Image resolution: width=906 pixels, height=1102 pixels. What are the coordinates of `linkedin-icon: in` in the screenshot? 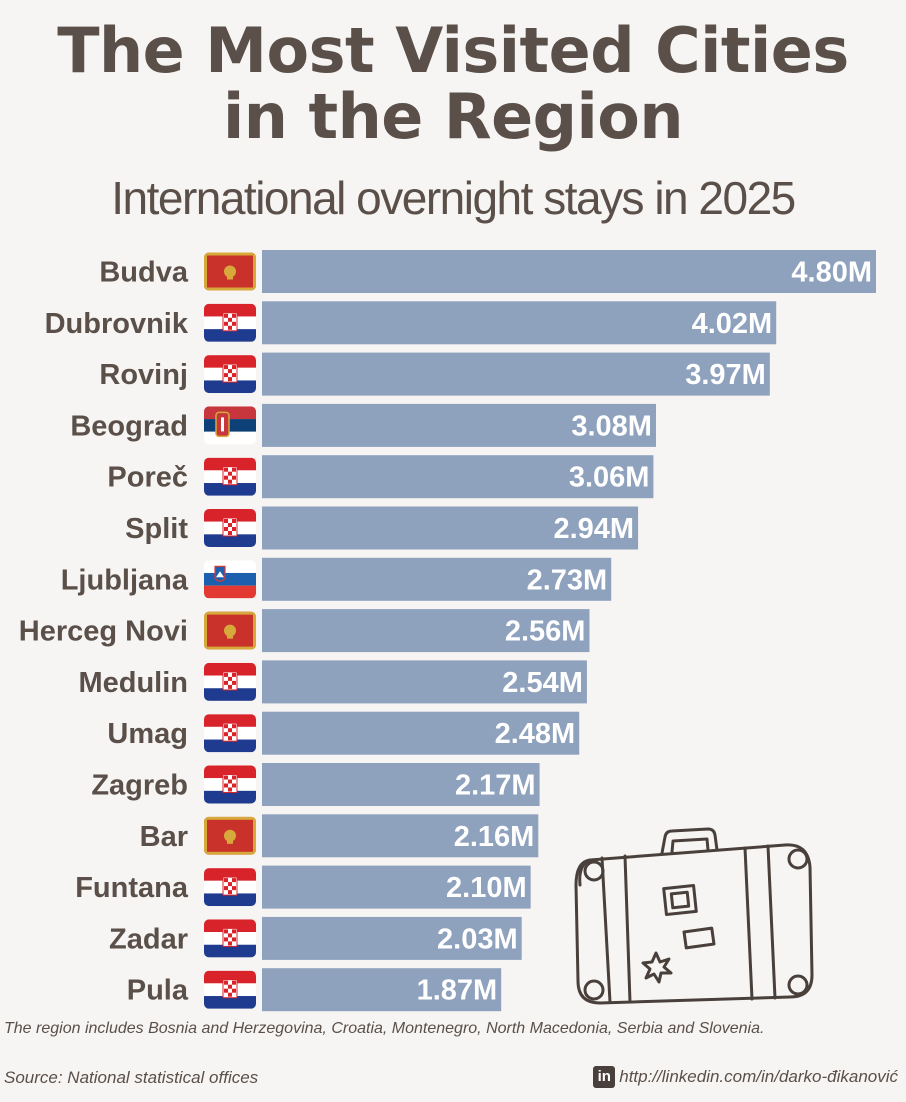 It's located at (604, 1077).